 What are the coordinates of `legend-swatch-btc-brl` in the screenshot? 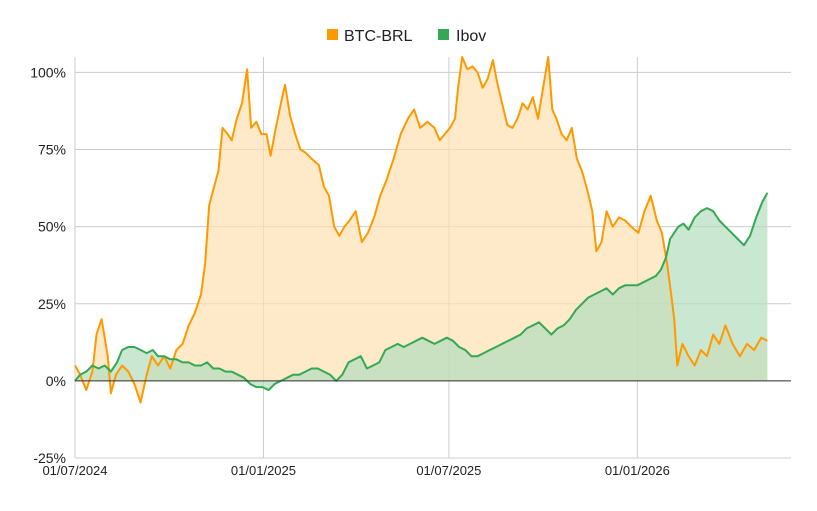 It's located at (332, 34).